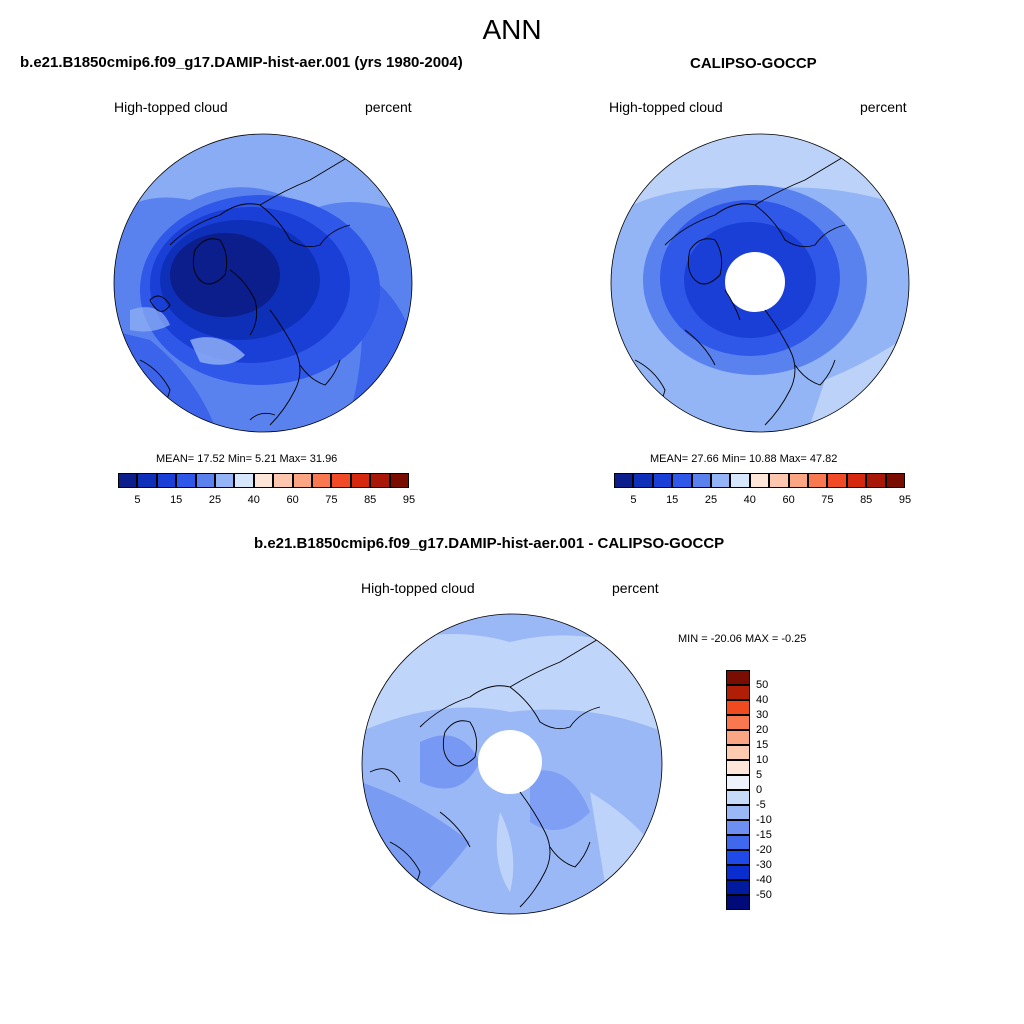 This screenshot has height=1024, width=1024. I want to click on obs-units-label: percent, so click(883, 107).